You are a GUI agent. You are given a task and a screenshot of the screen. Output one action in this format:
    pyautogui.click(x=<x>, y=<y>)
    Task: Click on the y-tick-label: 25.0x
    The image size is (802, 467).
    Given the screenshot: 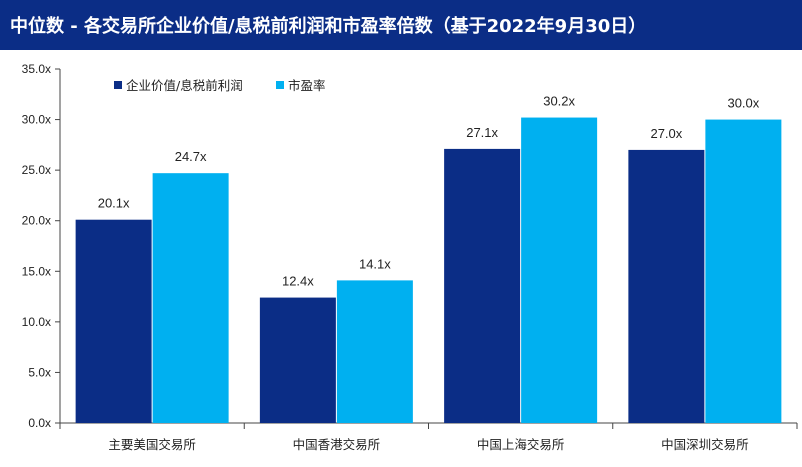 What is the action you would take?
    pyautogui.click(x=36, y=170)
    